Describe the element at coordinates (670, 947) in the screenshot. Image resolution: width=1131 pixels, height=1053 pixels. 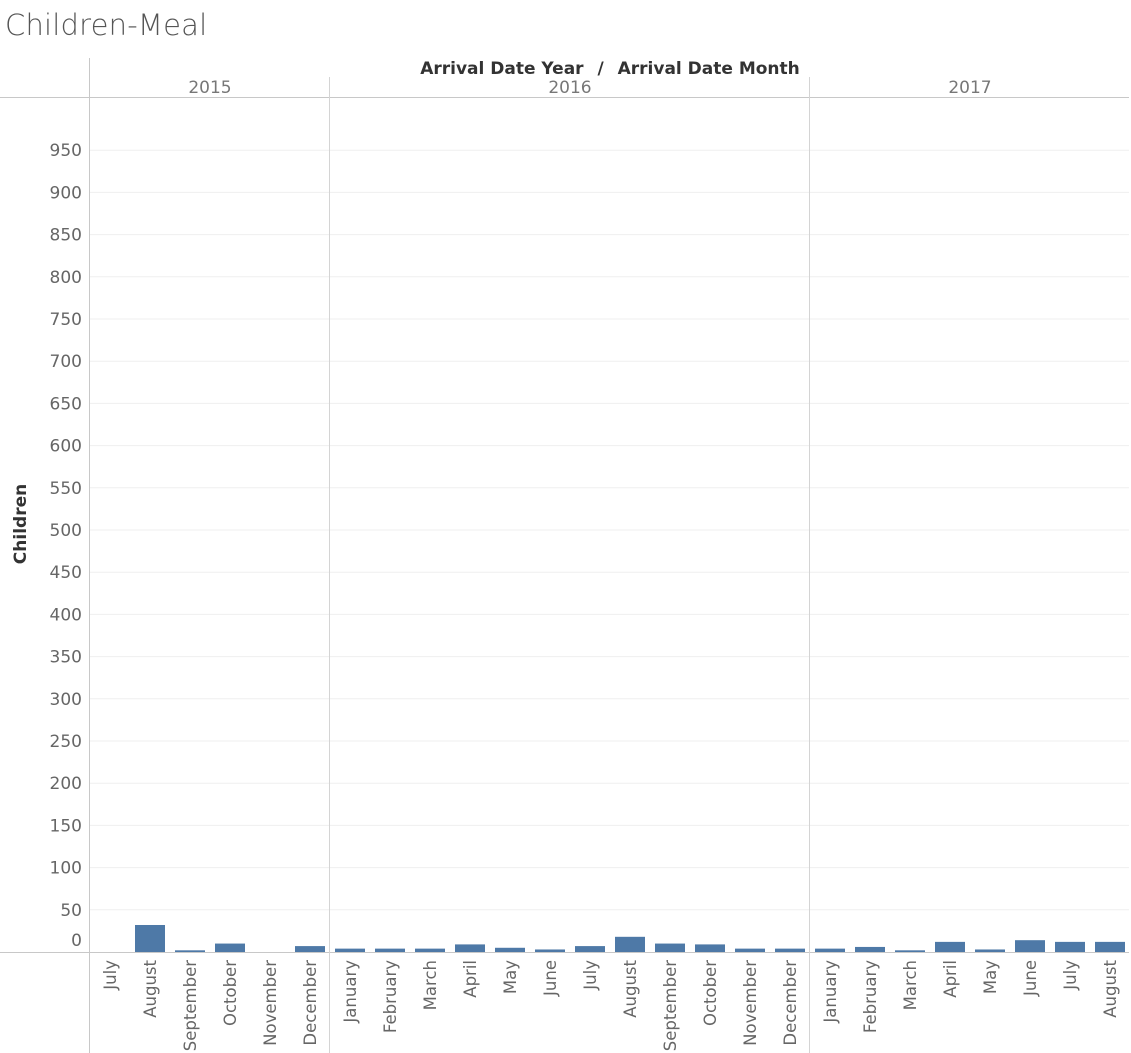
I see `bar-2016-september` at that location.